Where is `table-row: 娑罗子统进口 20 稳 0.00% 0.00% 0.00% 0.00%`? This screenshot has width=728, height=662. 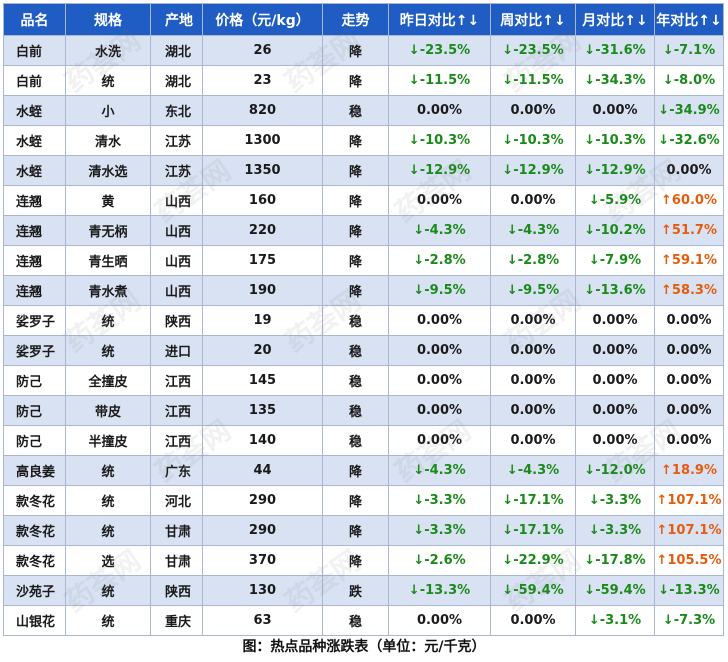
table-row: 娑罗子统进口 20 稳 0.00% 0.00% 0.00% 0.00% is located at coordinates (363, 350).